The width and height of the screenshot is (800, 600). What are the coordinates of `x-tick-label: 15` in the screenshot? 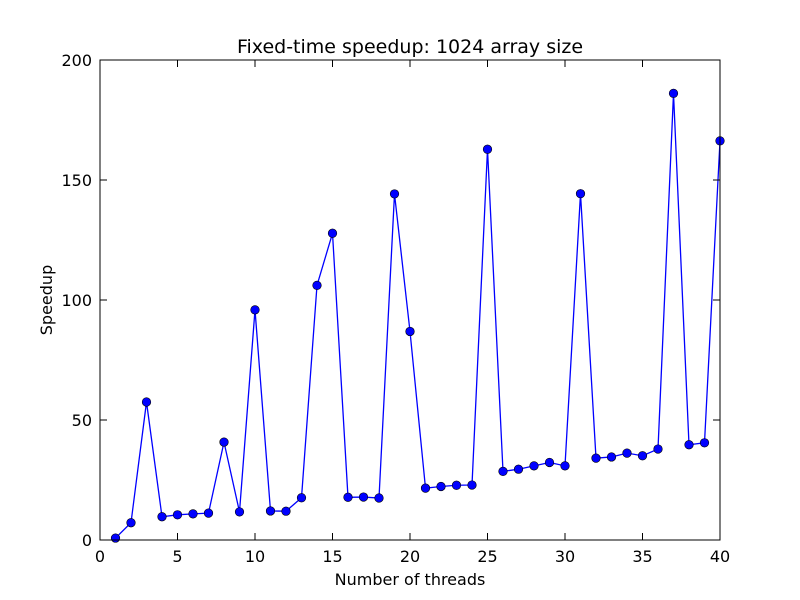 It's located at (332, 556).